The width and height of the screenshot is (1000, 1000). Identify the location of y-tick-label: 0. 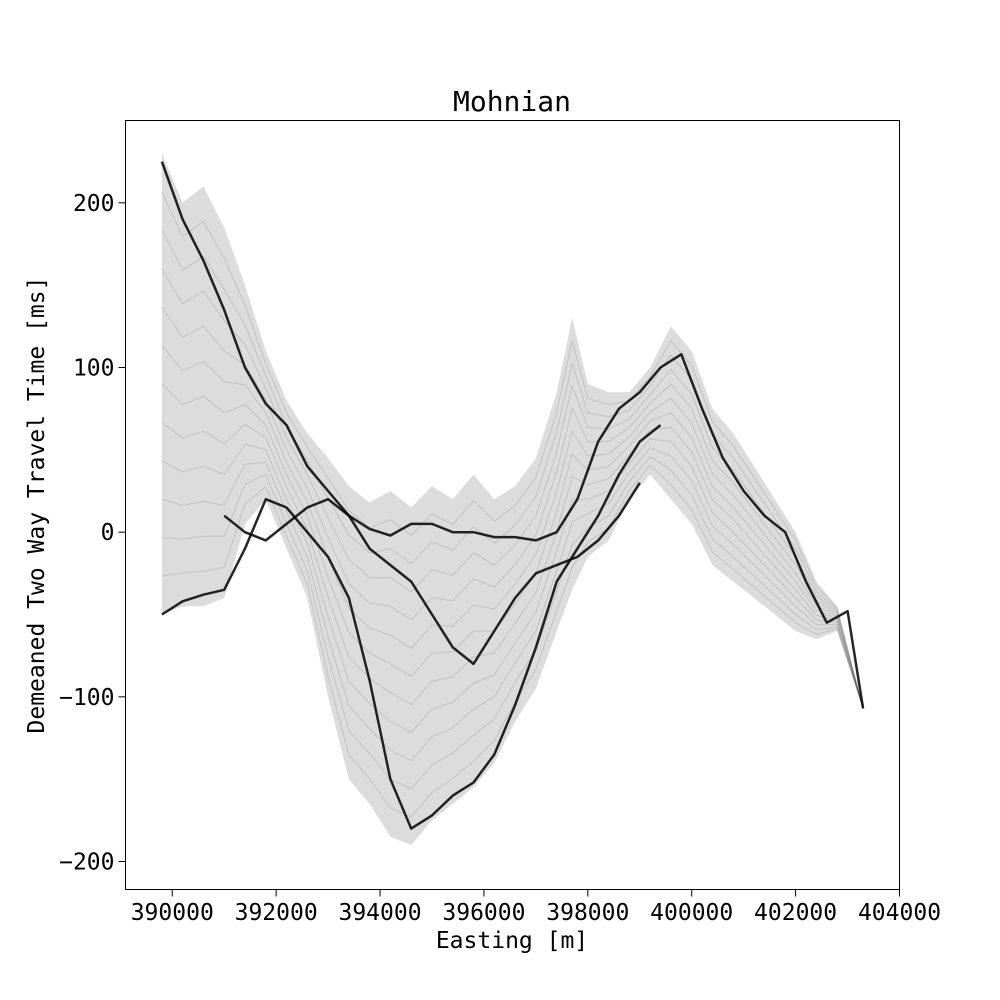
(108, 533).